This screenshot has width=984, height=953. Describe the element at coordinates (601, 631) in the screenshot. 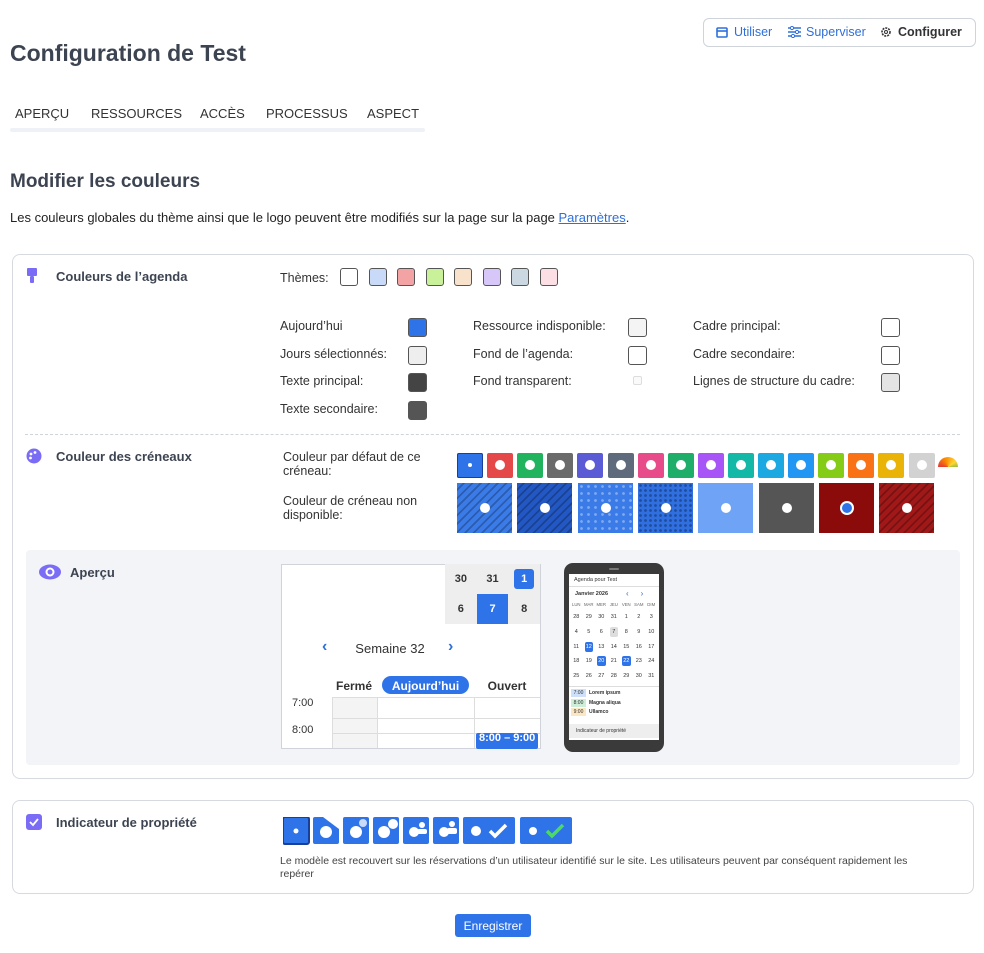

I see `phone-day: 6` at that location.